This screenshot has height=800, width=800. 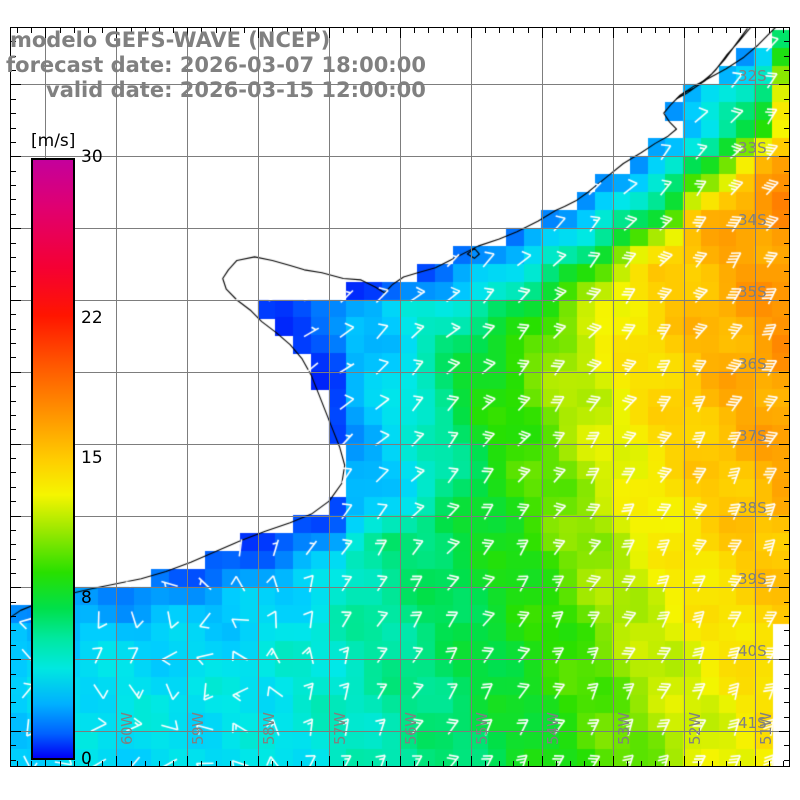 What do you see at coordinates (752, 436) in the screenshot?
I see `latitude-tick-label: 37S` at bounding box center [752, 436].